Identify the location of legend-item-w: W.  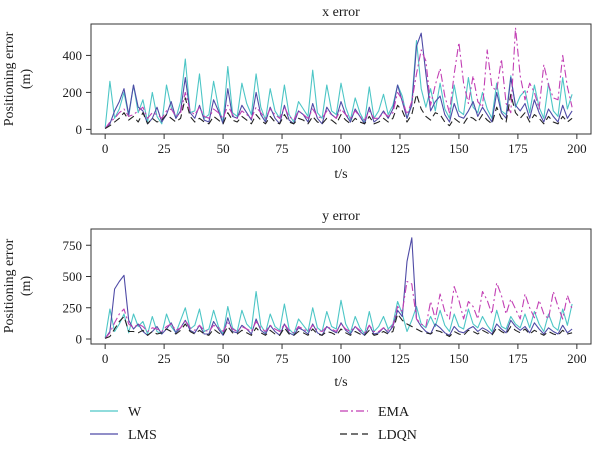
(116, 412).